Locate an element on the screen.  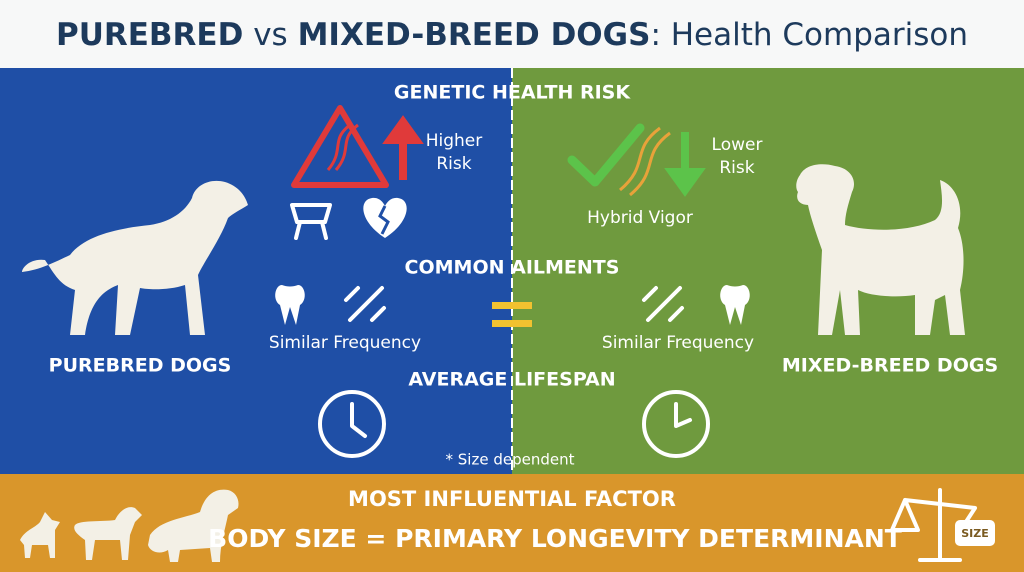
group-label: PUREBRED DOGS is located at coordinates (140, 366).